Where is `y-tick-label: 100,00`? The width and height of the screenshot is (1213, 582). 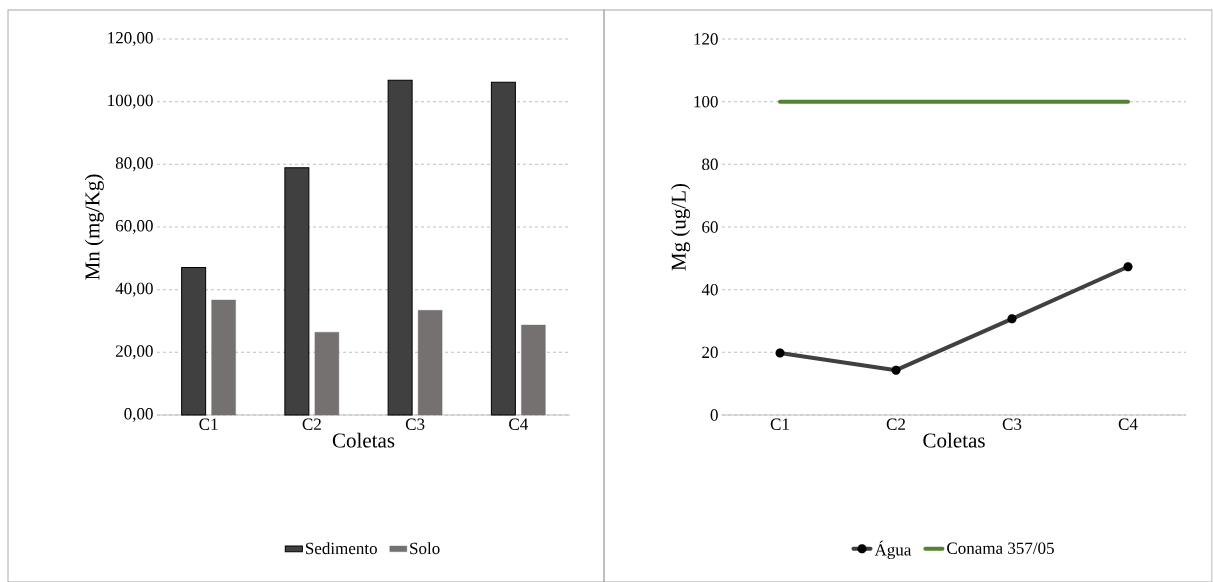 y-tick-label: 100,00 is located at coordinates (130, 101).